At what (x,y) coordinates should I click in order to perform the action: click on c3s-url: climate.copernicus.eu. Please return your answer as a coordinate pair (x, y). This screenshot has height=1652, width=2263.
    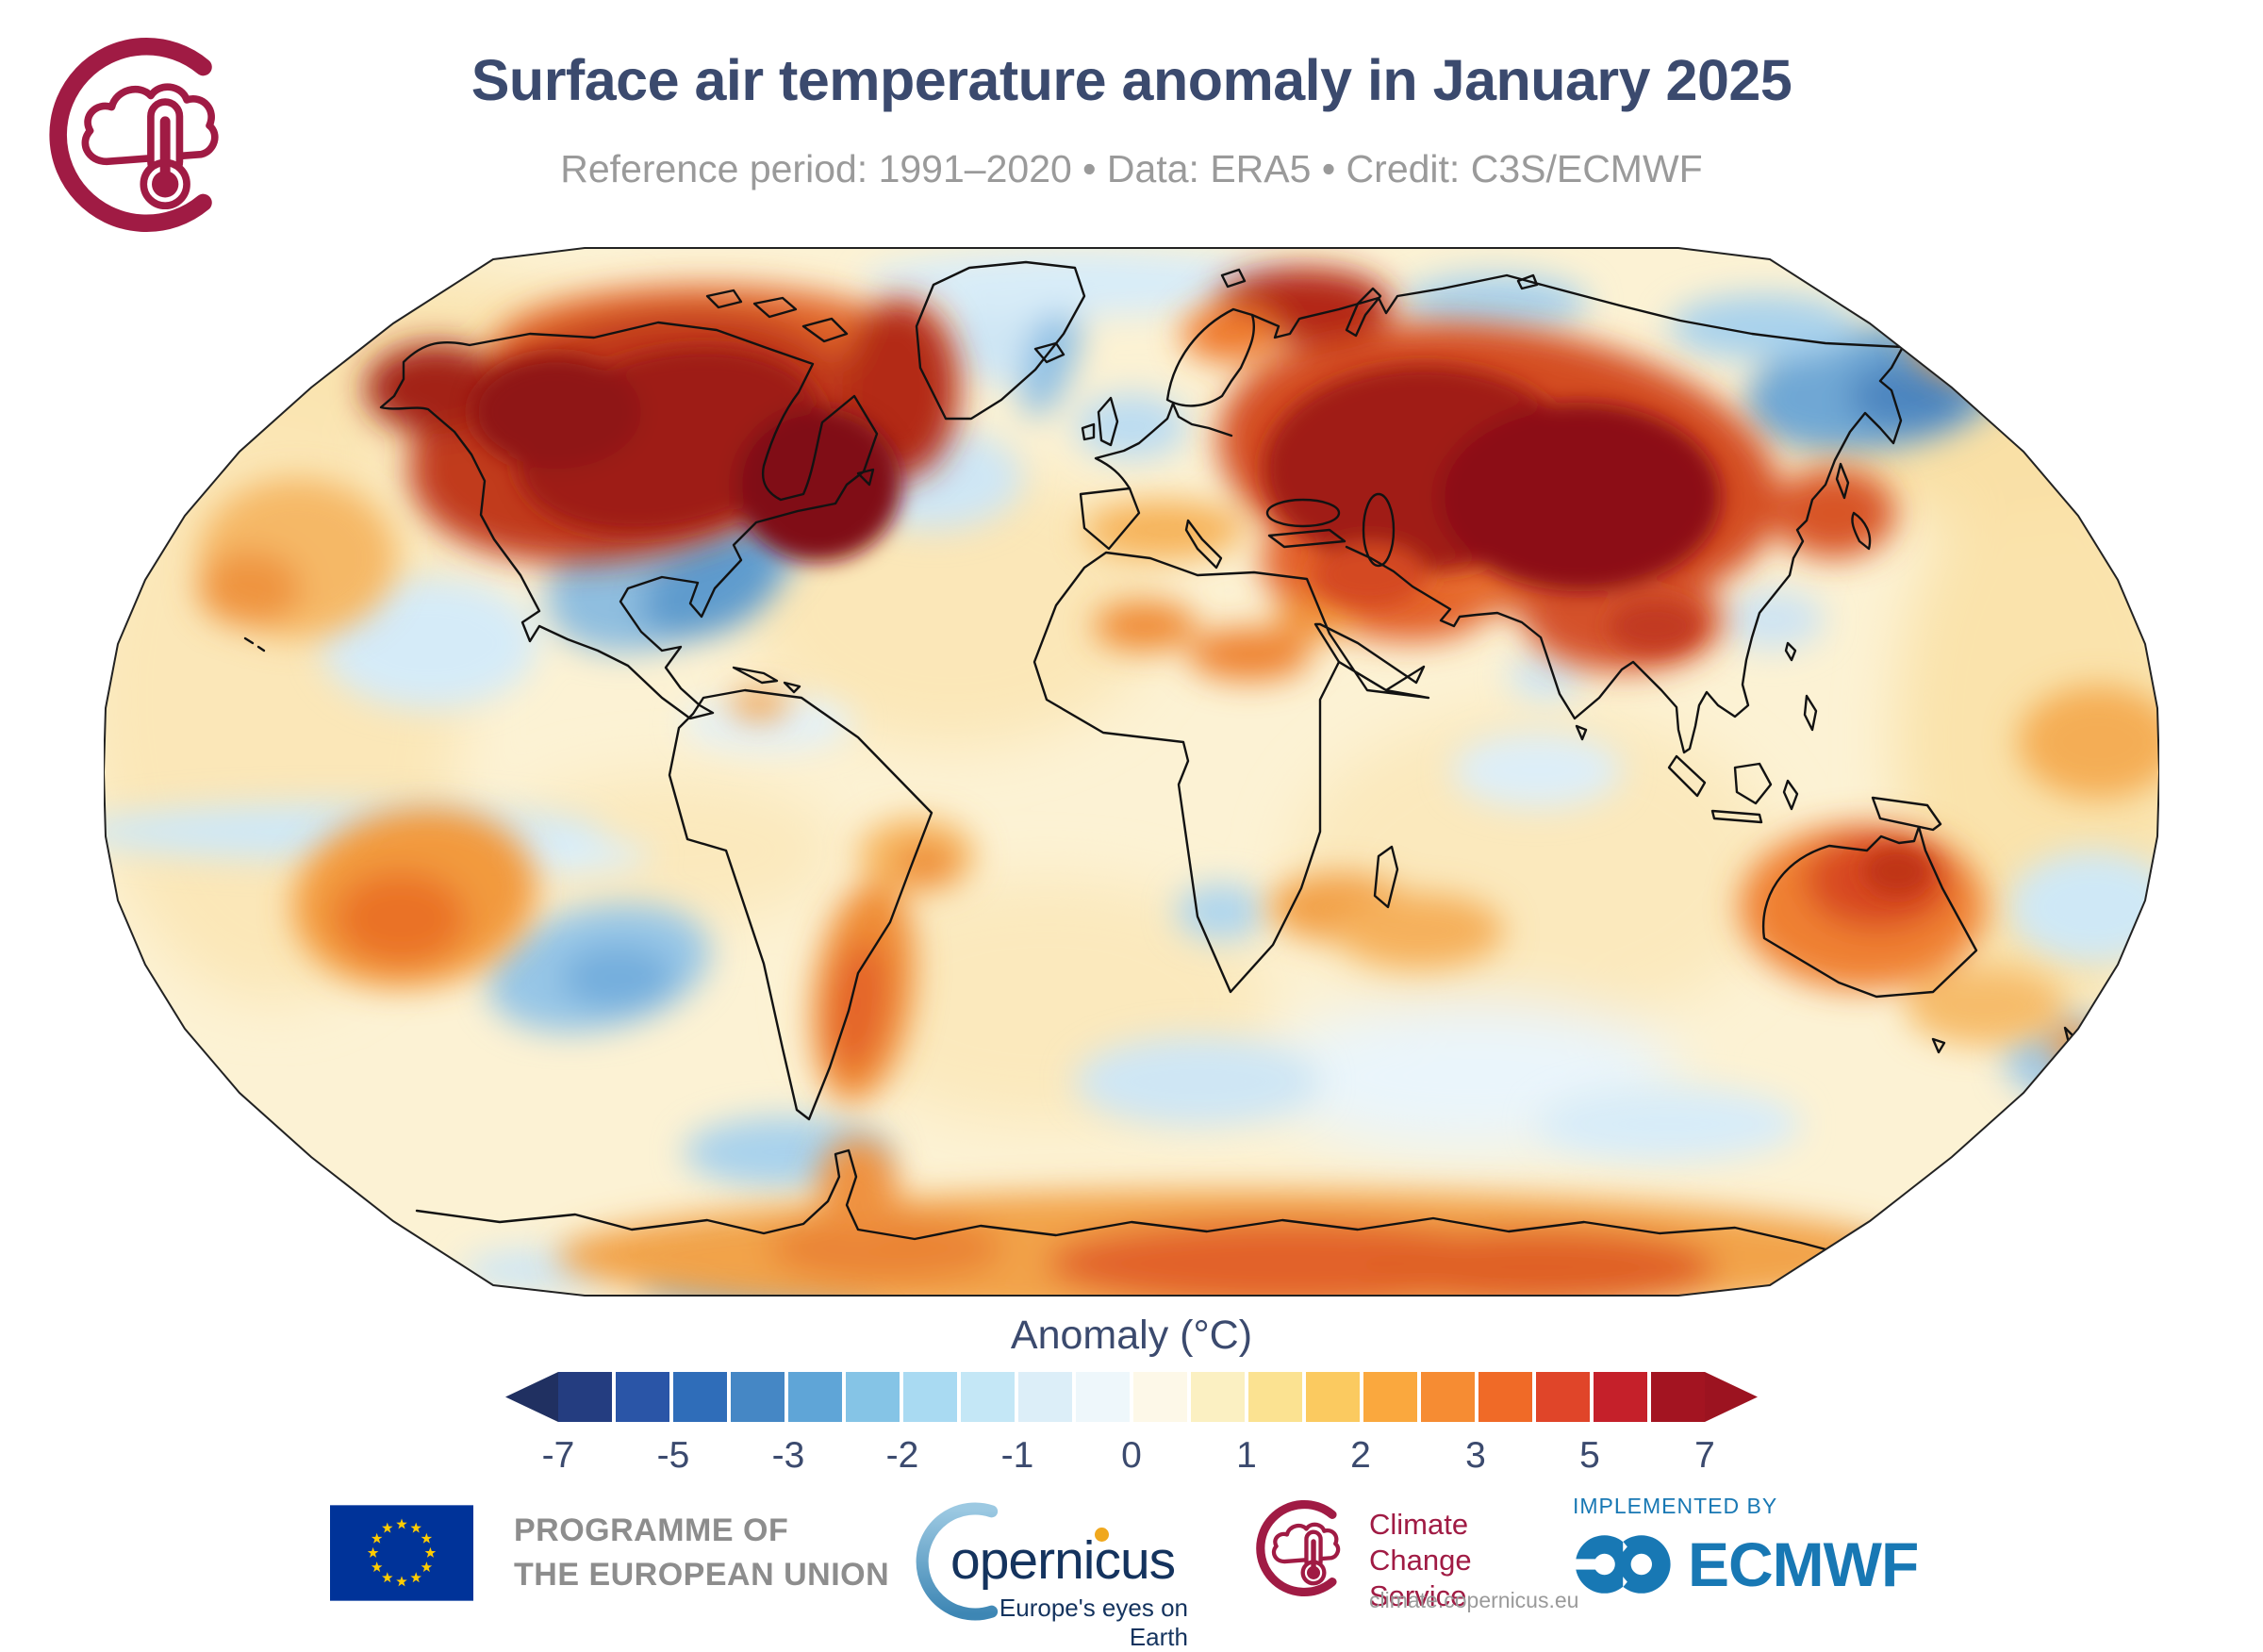
    Looking at the image, I should click on (1474, 1600).